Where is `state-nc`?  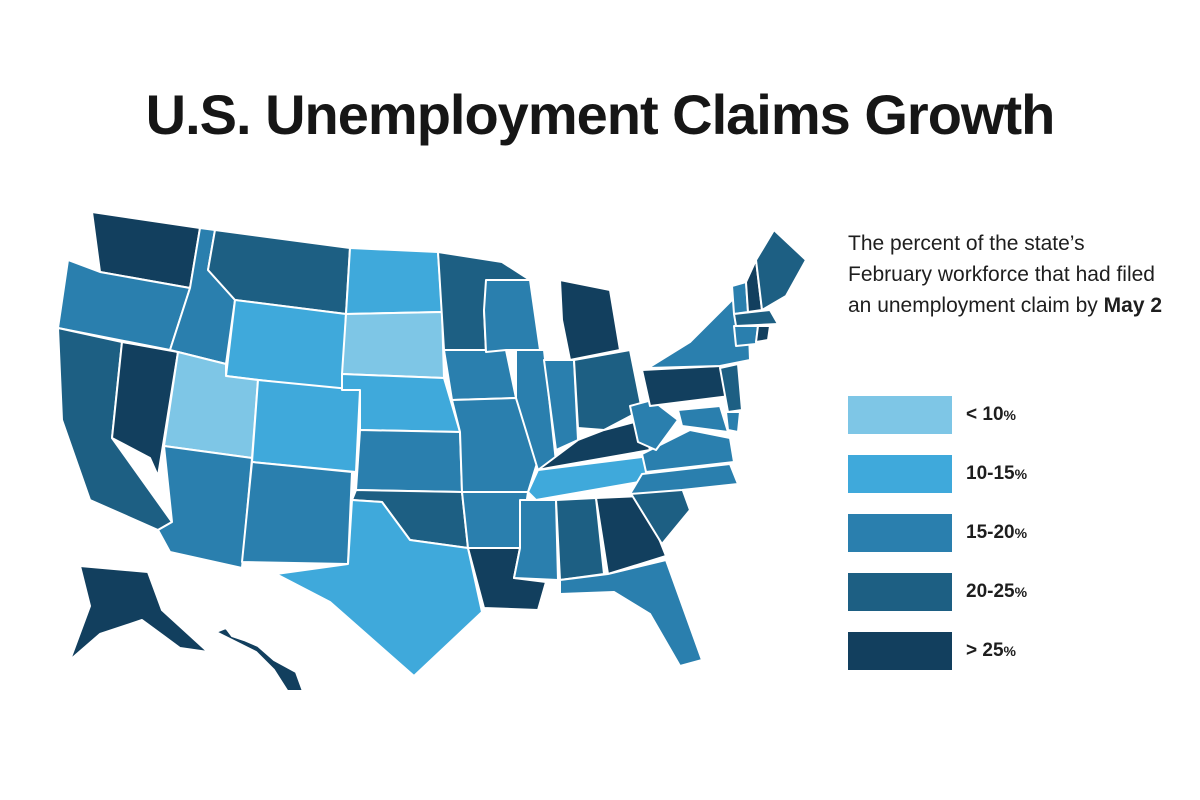
state-nc is located at coordinates (684, 479).